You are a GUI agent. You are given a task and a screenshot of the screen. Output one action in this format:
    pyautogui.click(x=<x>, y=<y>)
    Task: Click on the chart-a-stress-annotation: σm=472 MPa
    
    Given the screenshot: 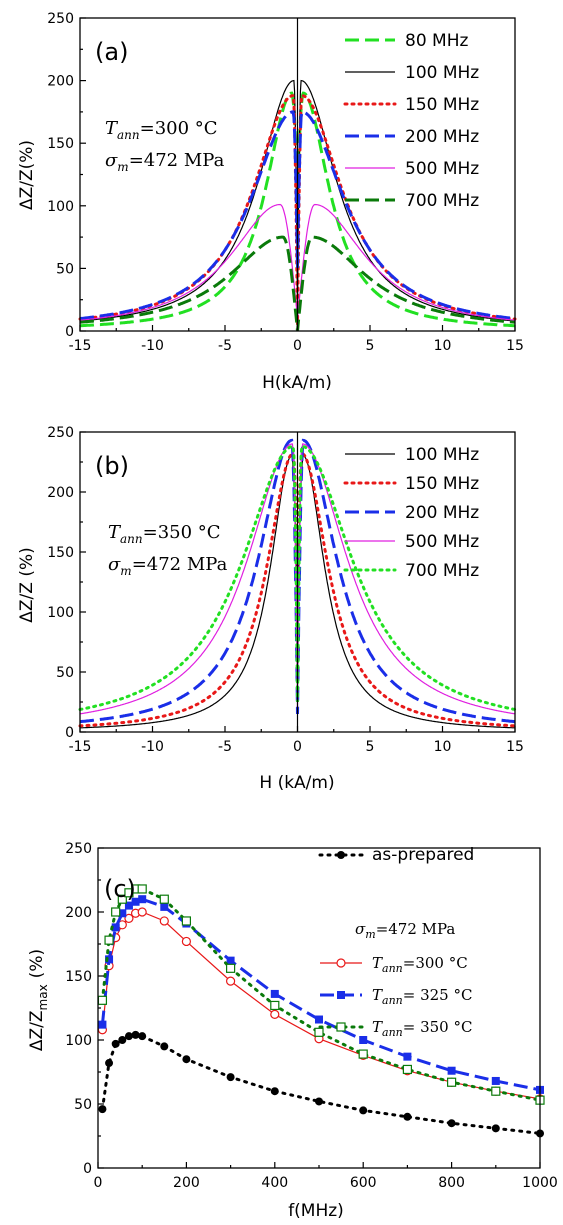 What is the action you would take?
    pyautogui.click(x=165, y=162)
    